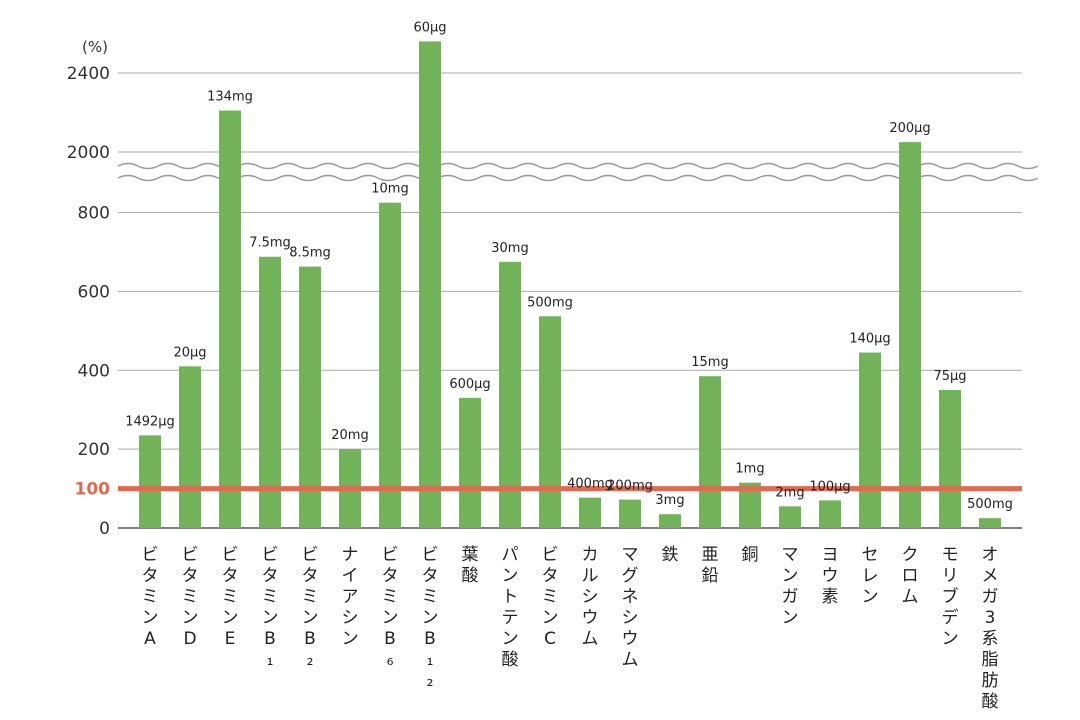 This screenshot has height=720, width=1080. Describe the element at coordinates (94, 292) in the screenshot. I see `y-tick-label: 600` at that location.